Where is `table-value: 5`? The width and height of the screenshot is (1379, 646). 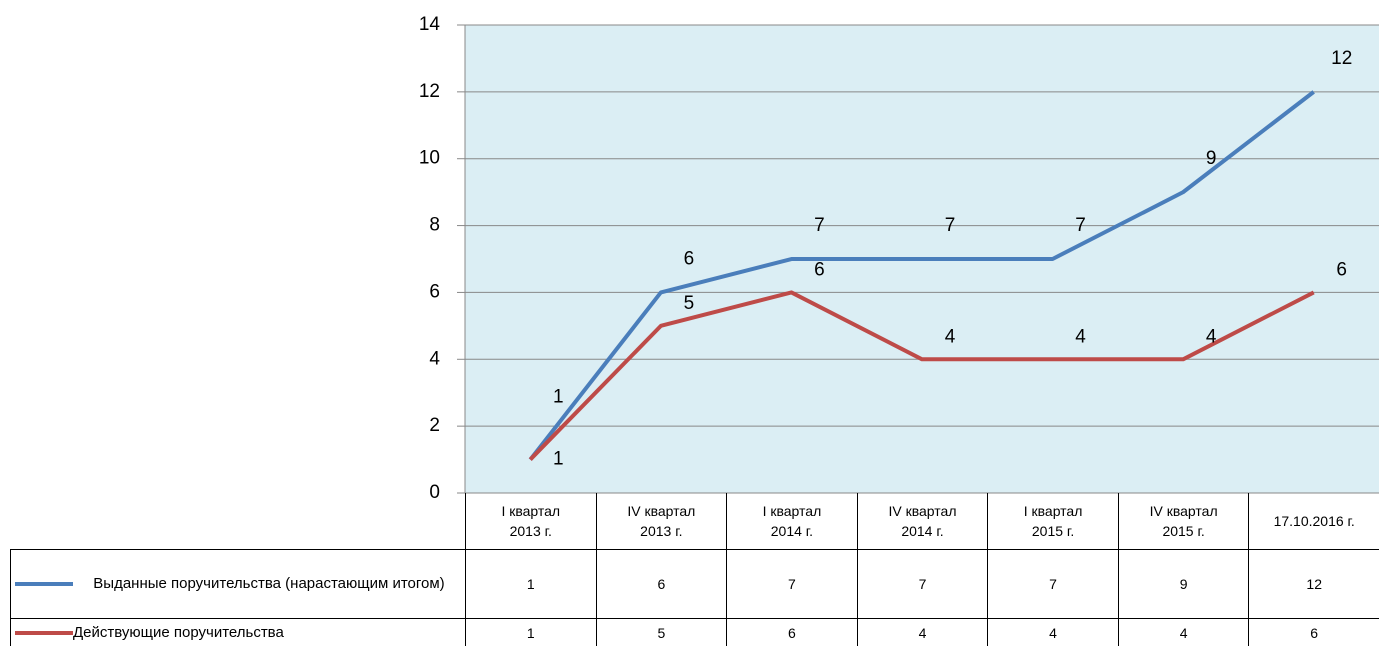 table-value: 5 is located at coordinates (661, 632).